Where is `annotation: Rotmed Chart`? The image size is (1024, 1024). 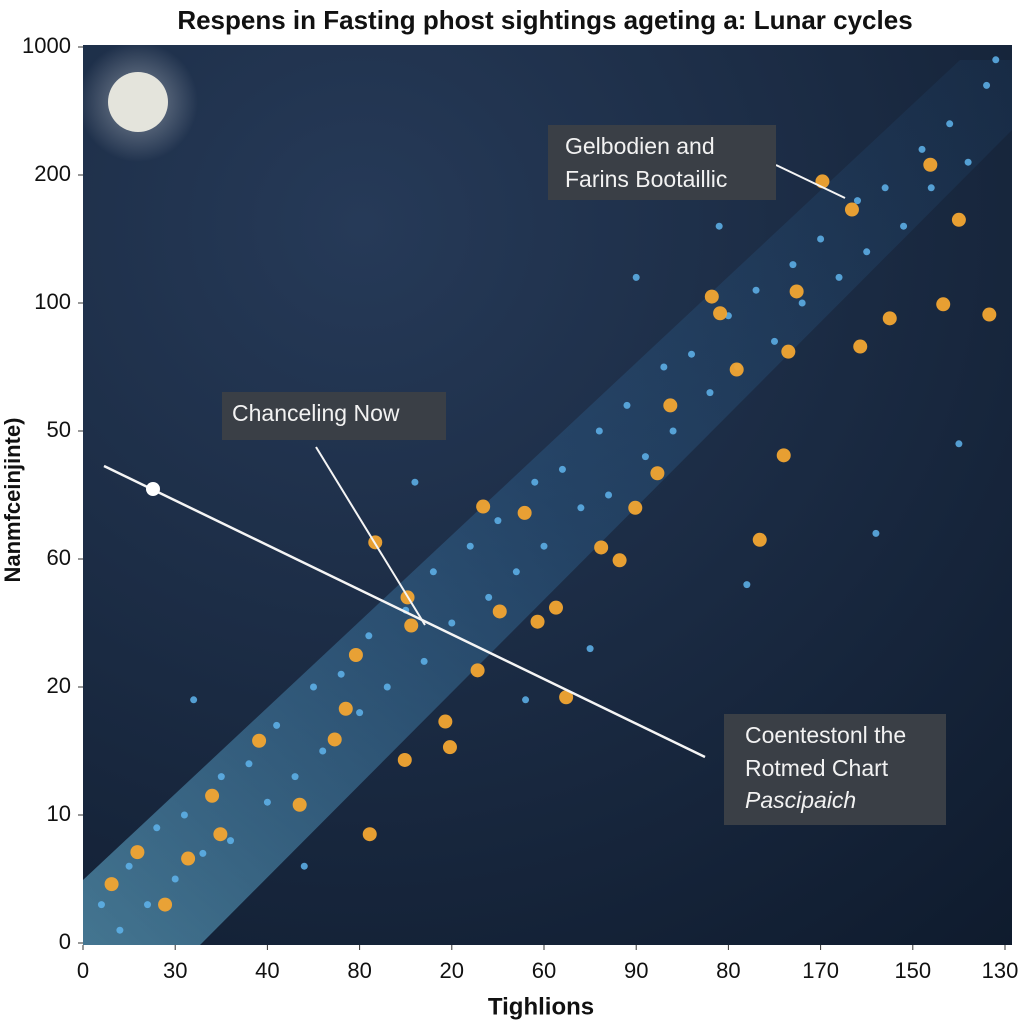
annotation: Rotmed Chart is located at coordinates (817, 768).